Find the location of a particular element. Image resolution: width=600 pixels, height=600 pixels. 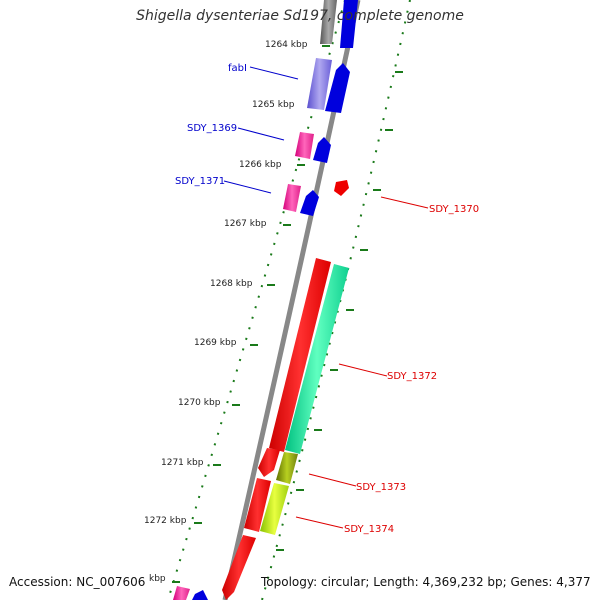

kbp-label-1269: 1269 kbp is located at coordinates (215, 343).